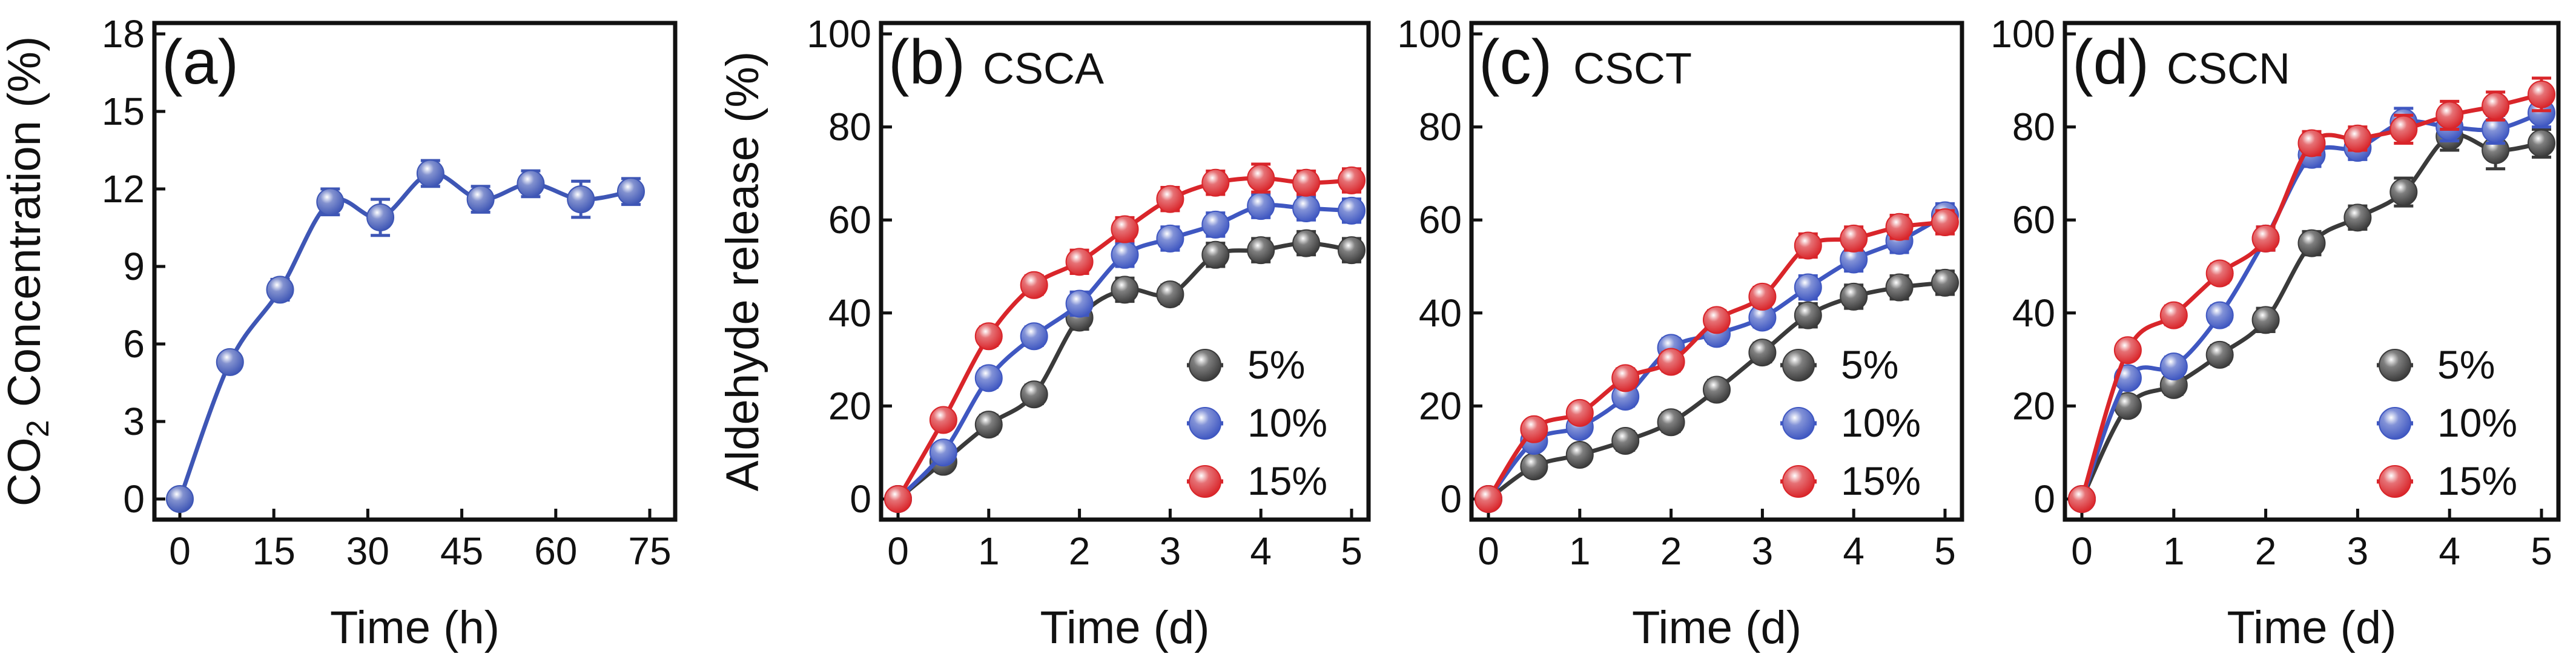  I want to click on series-line, so click(404, 335).